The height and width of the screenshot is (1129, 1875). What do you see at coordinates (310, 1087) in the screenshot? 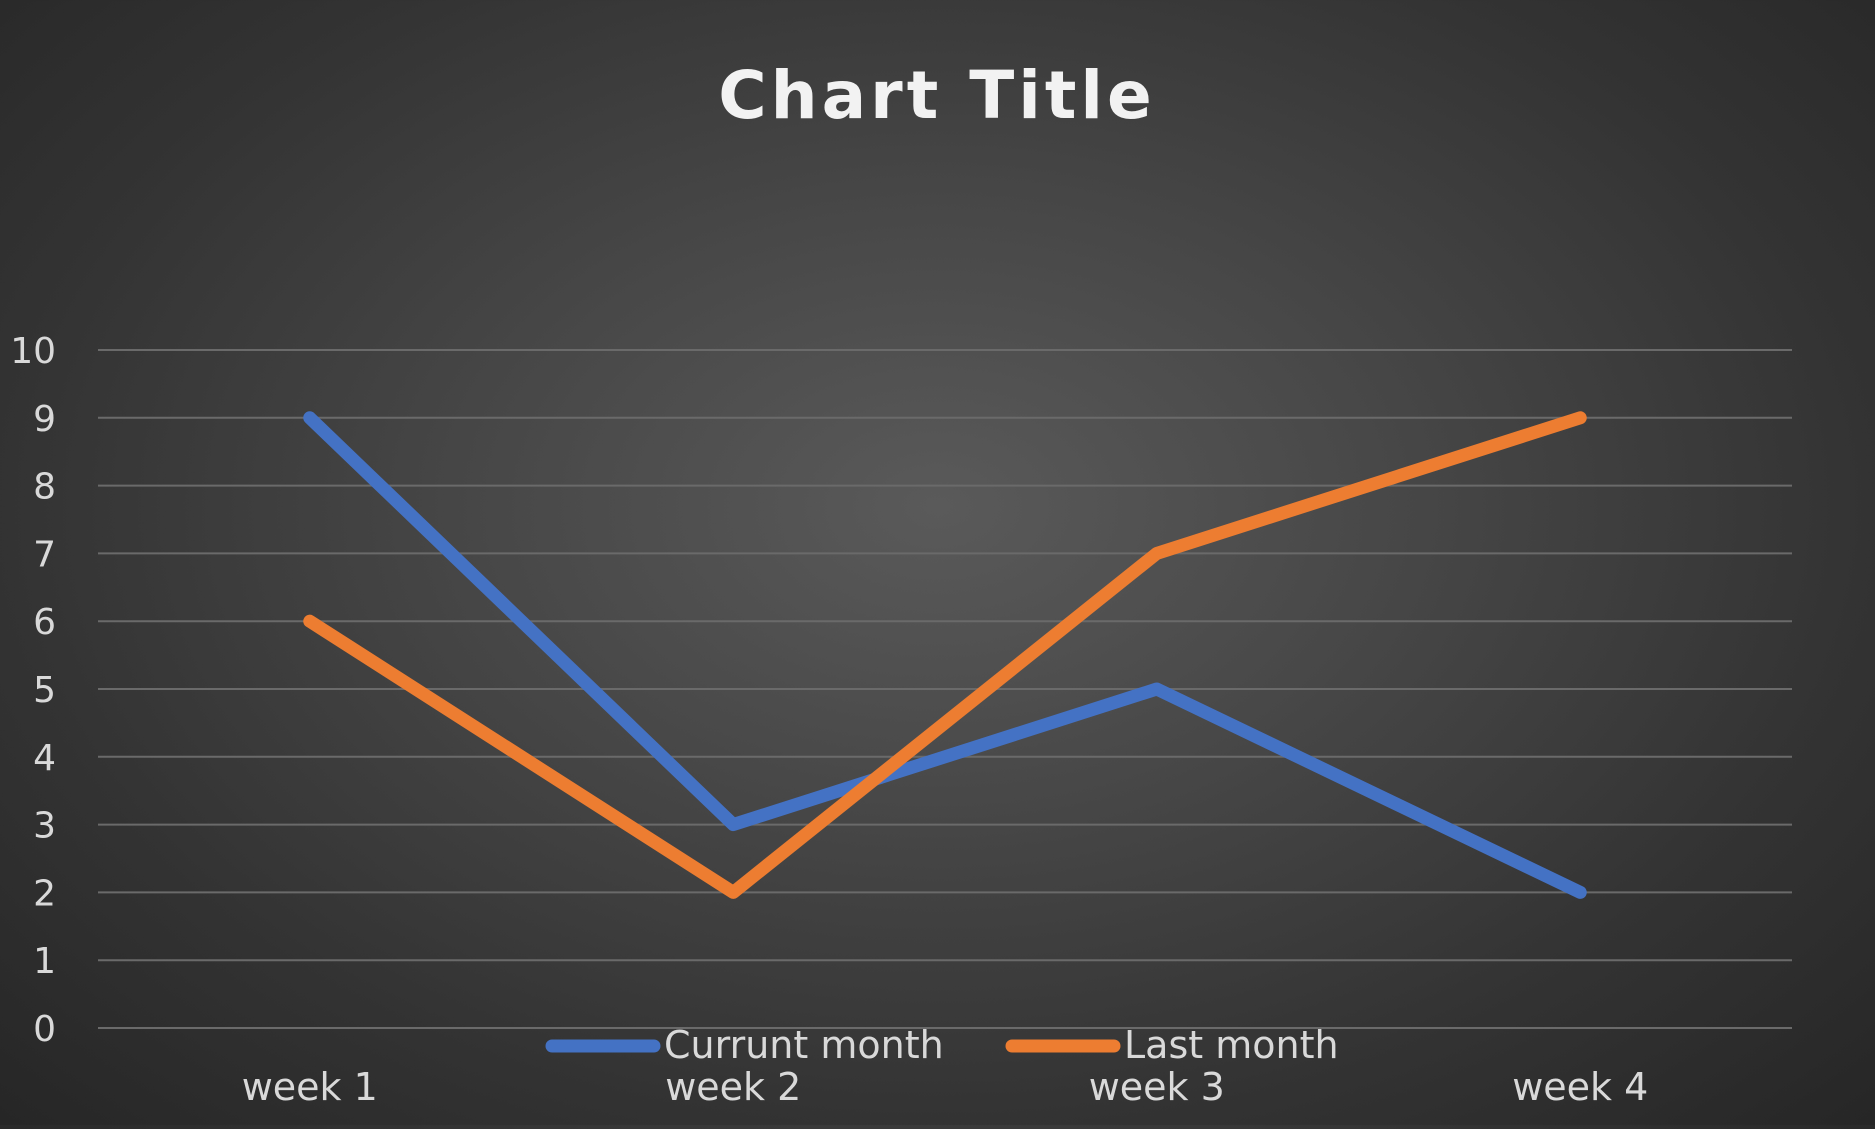
I see `x-tick-label: week 1` at bounding box center [310, 1087].